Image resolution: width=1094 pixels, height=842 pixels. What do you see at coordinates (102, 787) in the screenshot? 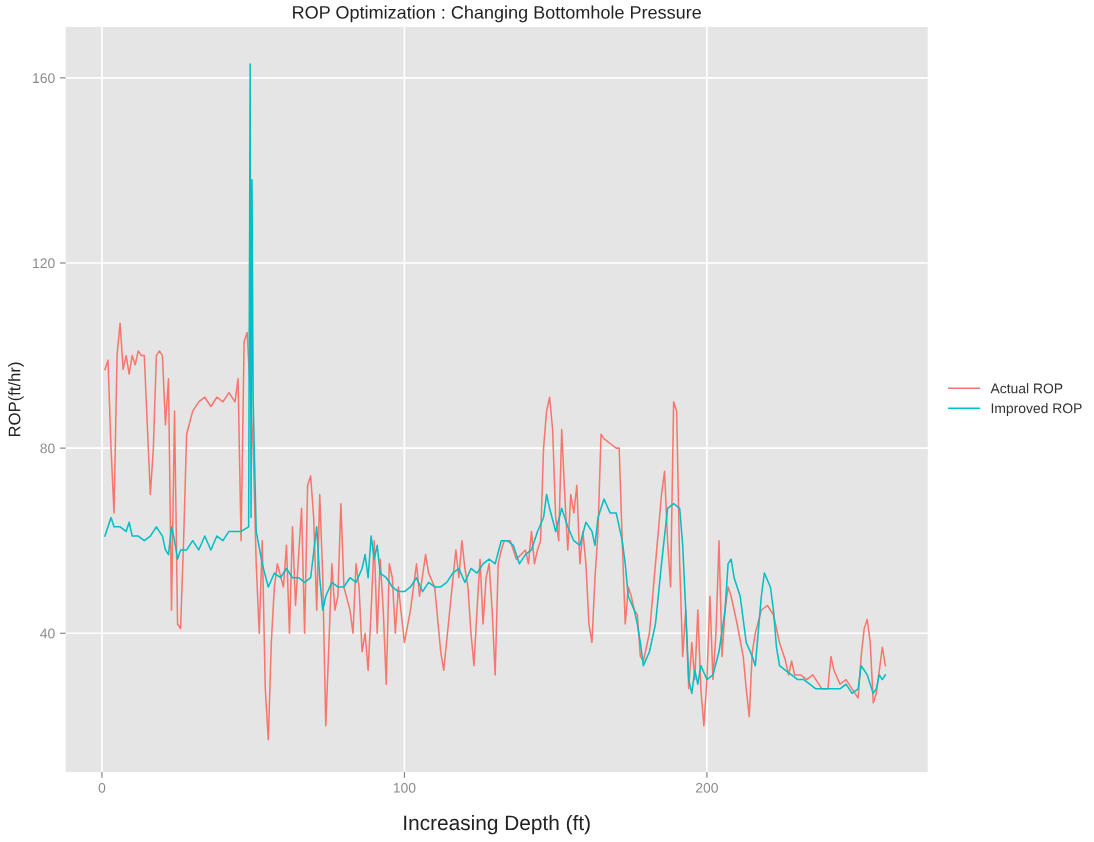
I see `x-tick-label: 0` at bounding box center [102, 787].